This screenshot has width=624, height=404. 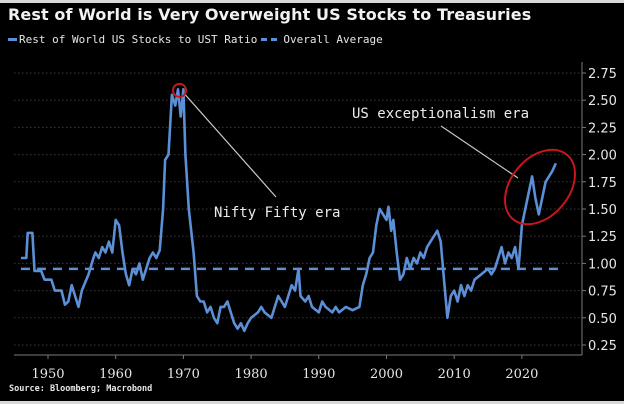 What do you see at coordinates (602, 264) in the screenshot?
I see `y-tick-label: 1.00` at bounding box center [602, 264].